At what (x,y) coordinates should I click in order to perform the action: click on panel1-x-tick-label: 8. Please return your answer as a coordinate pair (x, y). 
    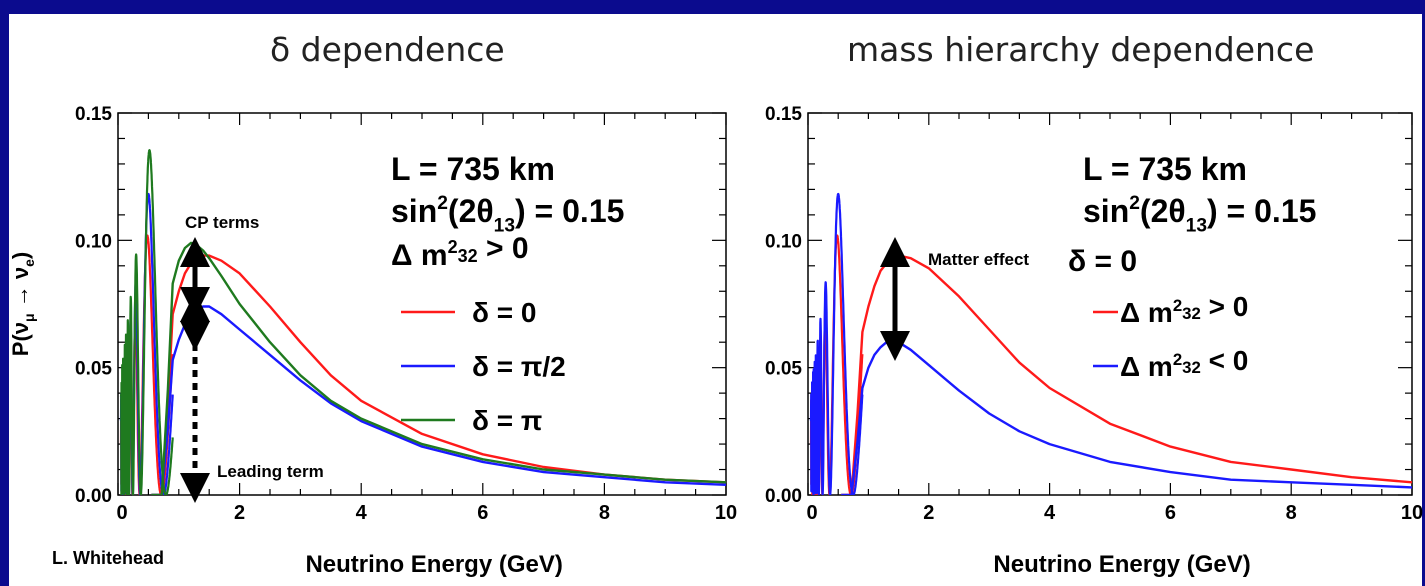
    Looking at the image, I should click on (1291, 513).